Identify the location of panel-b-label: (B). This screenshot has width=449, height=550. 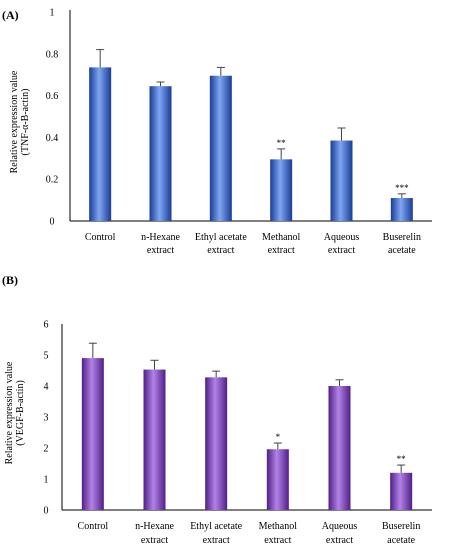
(10, 280).